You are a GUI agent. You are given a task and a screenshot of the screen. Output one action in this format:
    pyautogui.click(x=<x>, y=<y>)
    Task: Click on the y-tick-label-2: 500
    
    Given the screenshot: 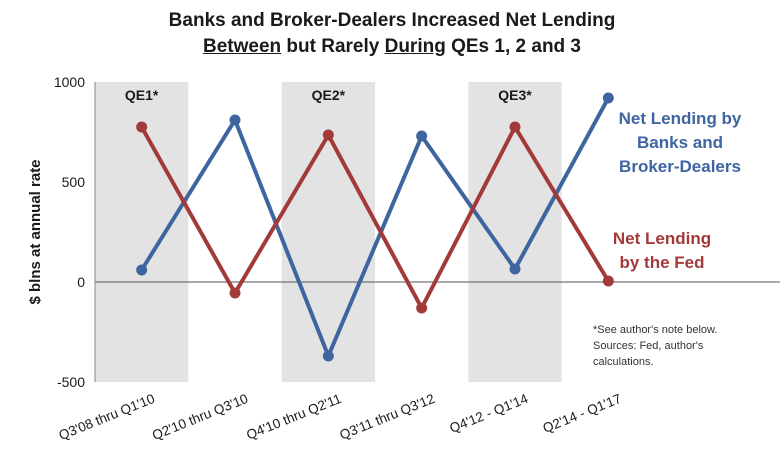 What is the action you would take?
    pyautogui.click(x=74, y=182)
    